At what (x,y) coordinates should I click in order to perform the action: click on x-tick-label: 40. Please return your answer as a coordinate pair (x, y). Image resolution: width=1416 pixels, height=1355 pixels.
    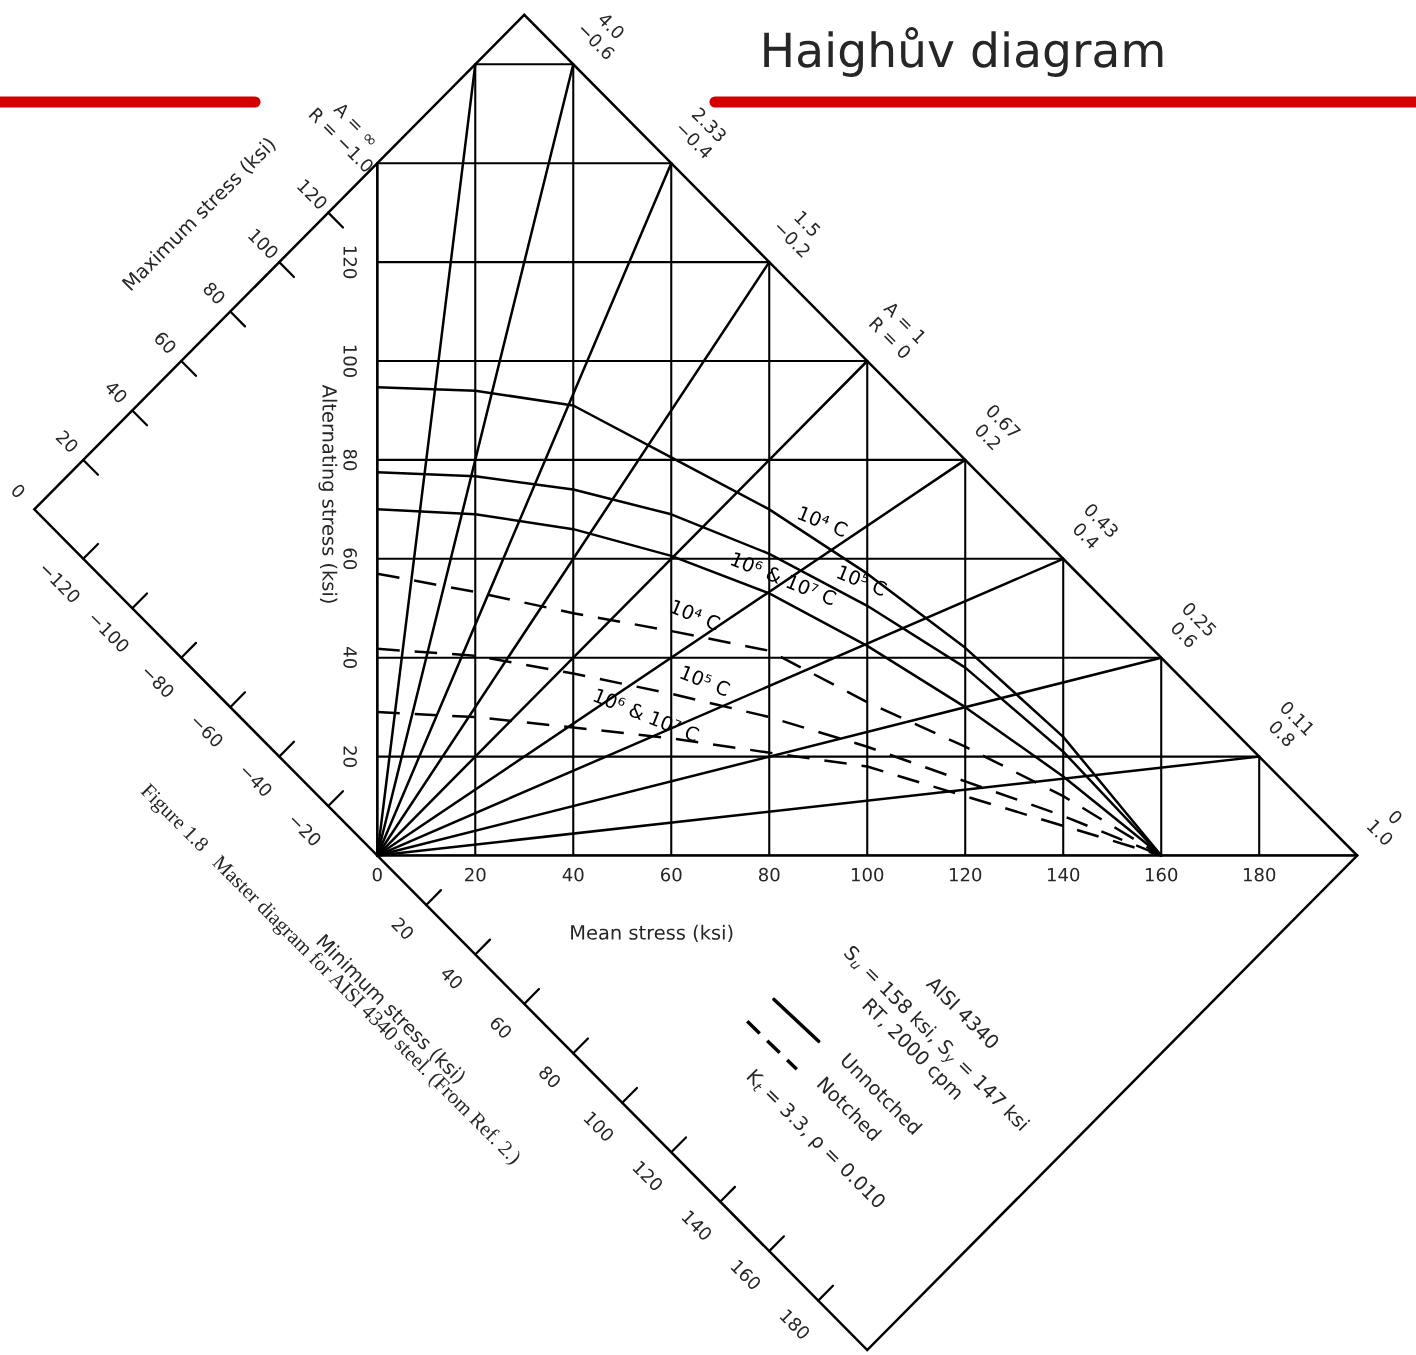
    Looking at the image, I should click on (573, 874).